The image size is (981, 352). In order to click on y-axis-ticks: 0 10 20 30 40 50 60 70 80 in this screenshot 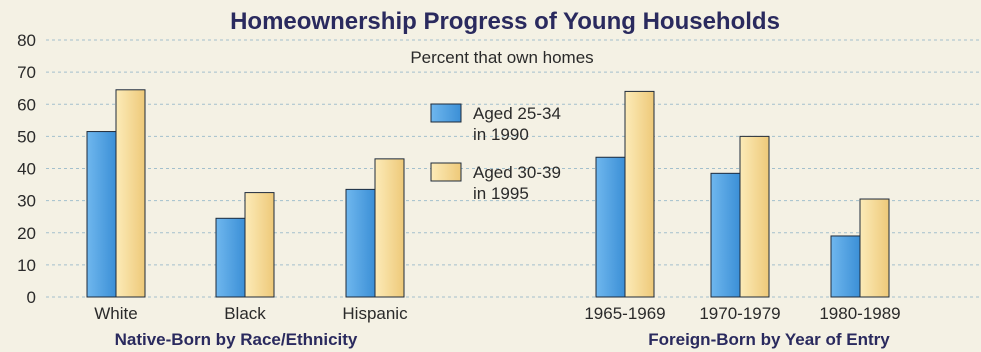, I will do `click(26, 169)`.